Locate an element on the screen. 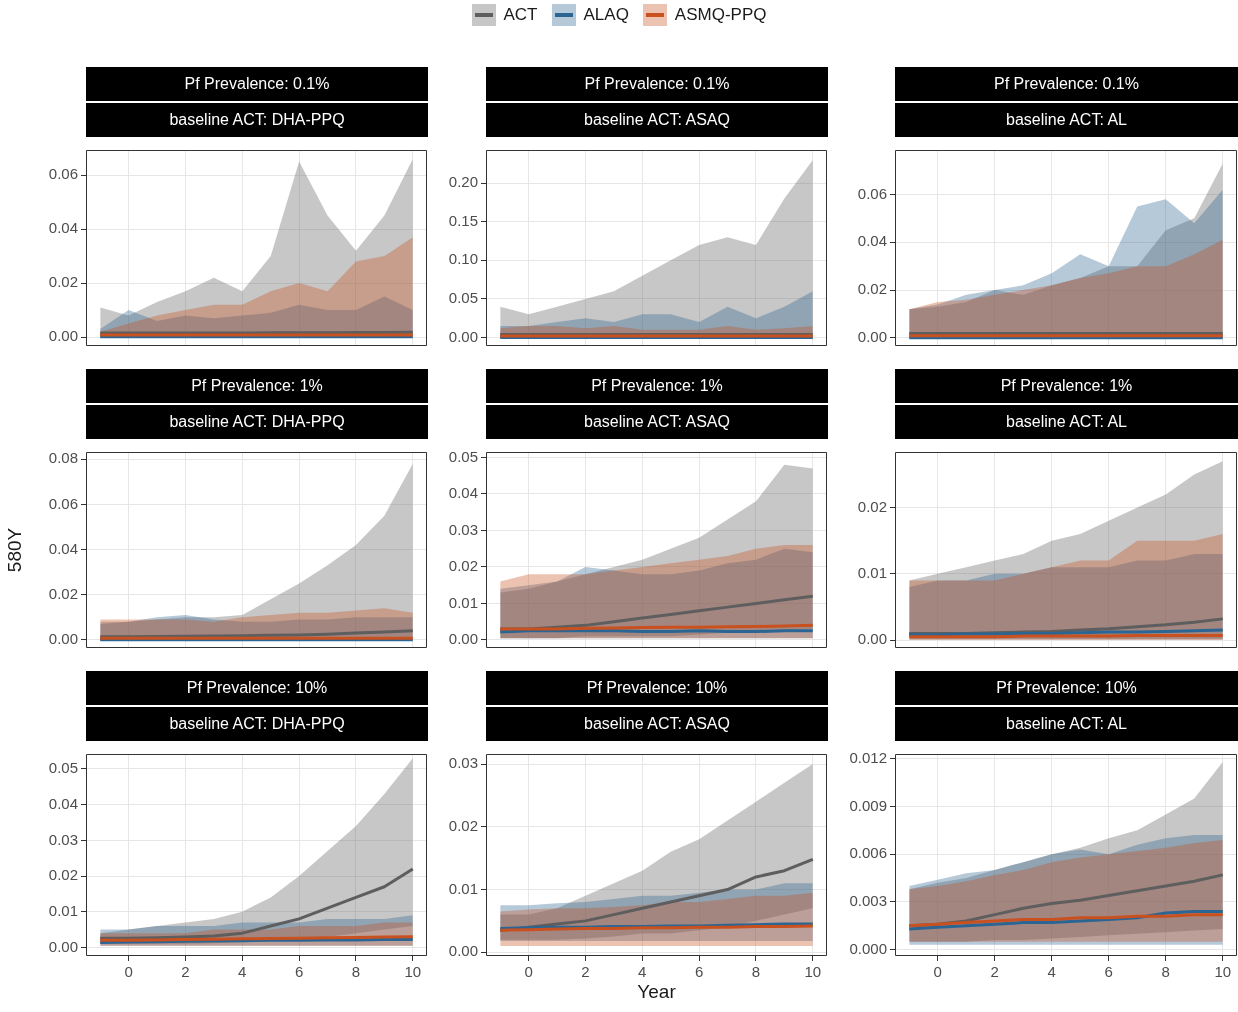 The height and width of the screenshot is (1012, 1238). y-axis-title: 580Y is located at coordinates (14, 550).